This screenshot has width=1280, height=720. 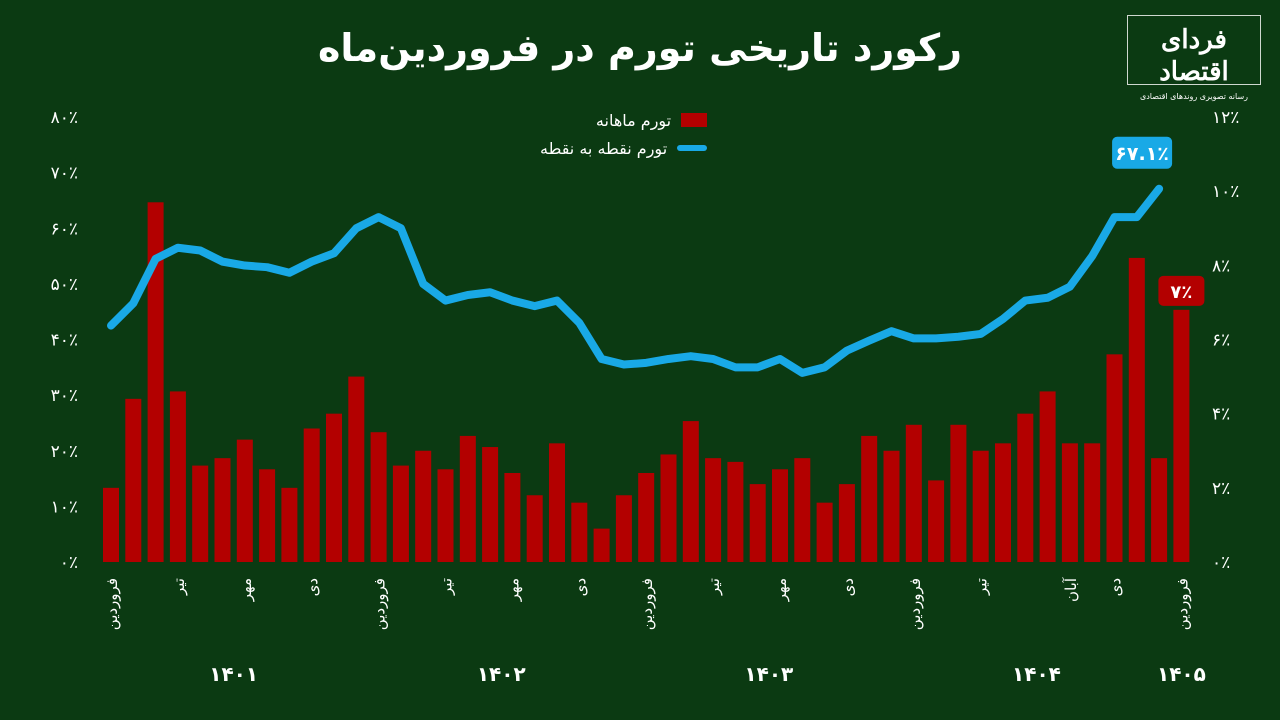 I want to click on bar-annotation-box, so click(x=1181, y=290).